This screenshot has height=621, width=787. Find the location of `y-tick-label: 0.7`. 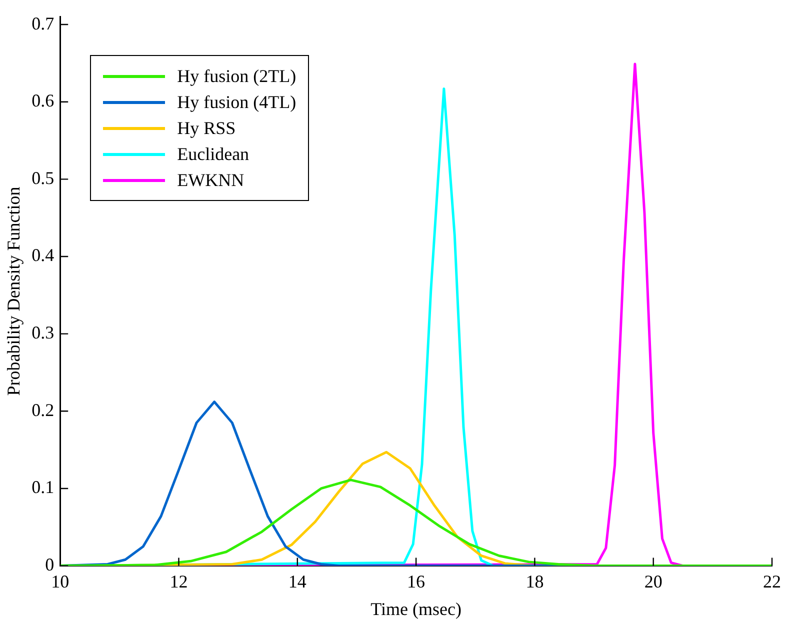

y-tick-label: 0.7 is located at coordinates (43, 23).